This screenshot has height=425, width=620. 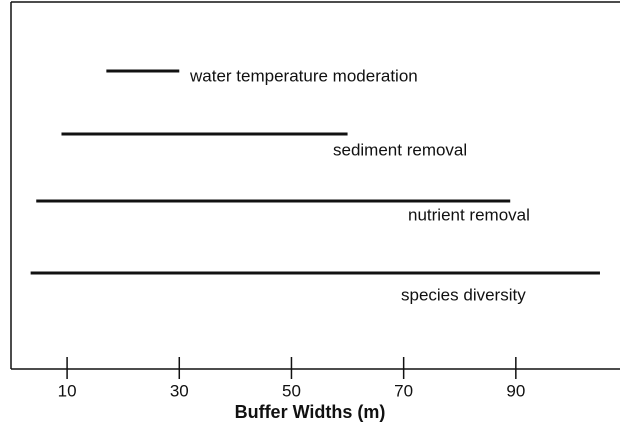 I want to click on range-label: species diversity, so click(x=463, y=294).